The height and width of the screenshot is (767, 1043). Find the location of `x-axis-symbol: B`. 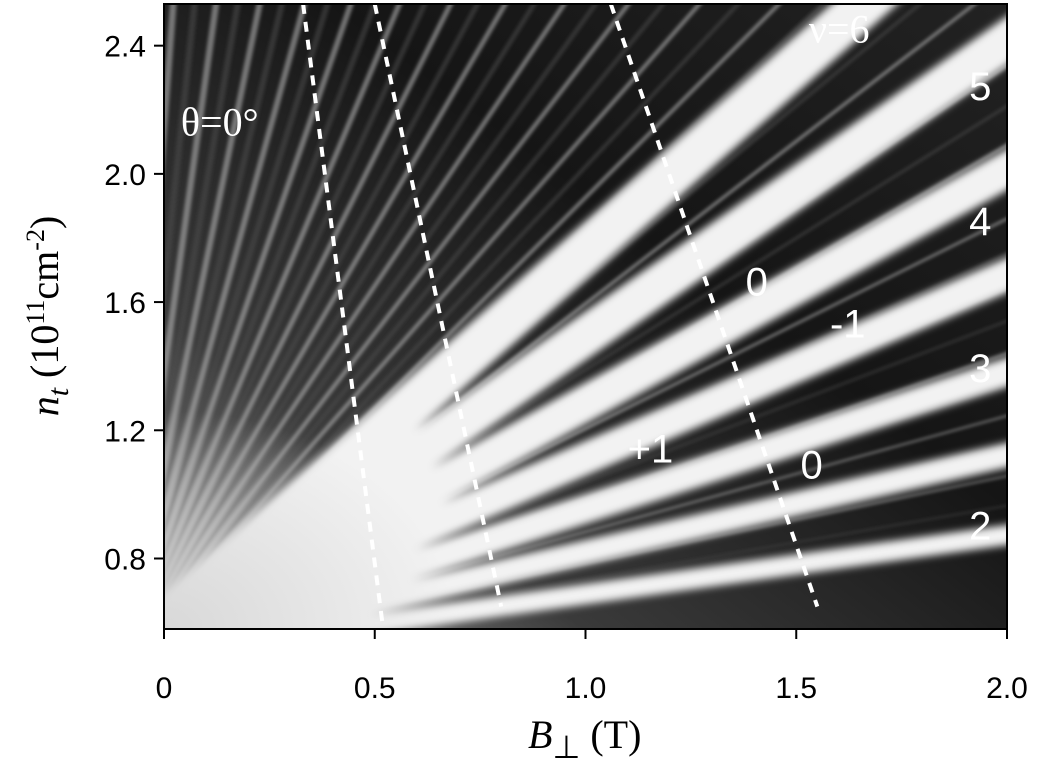

x-axis-symbol: B is located at coordinates (540, 734).